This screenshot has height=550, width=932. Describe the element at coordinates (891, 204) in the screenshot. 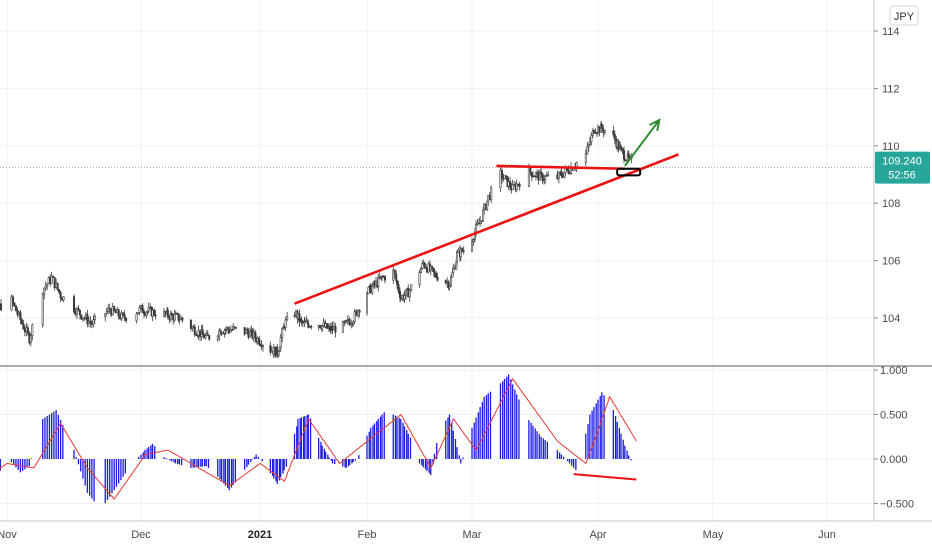

I see `price-tick-label: 108` at that location.